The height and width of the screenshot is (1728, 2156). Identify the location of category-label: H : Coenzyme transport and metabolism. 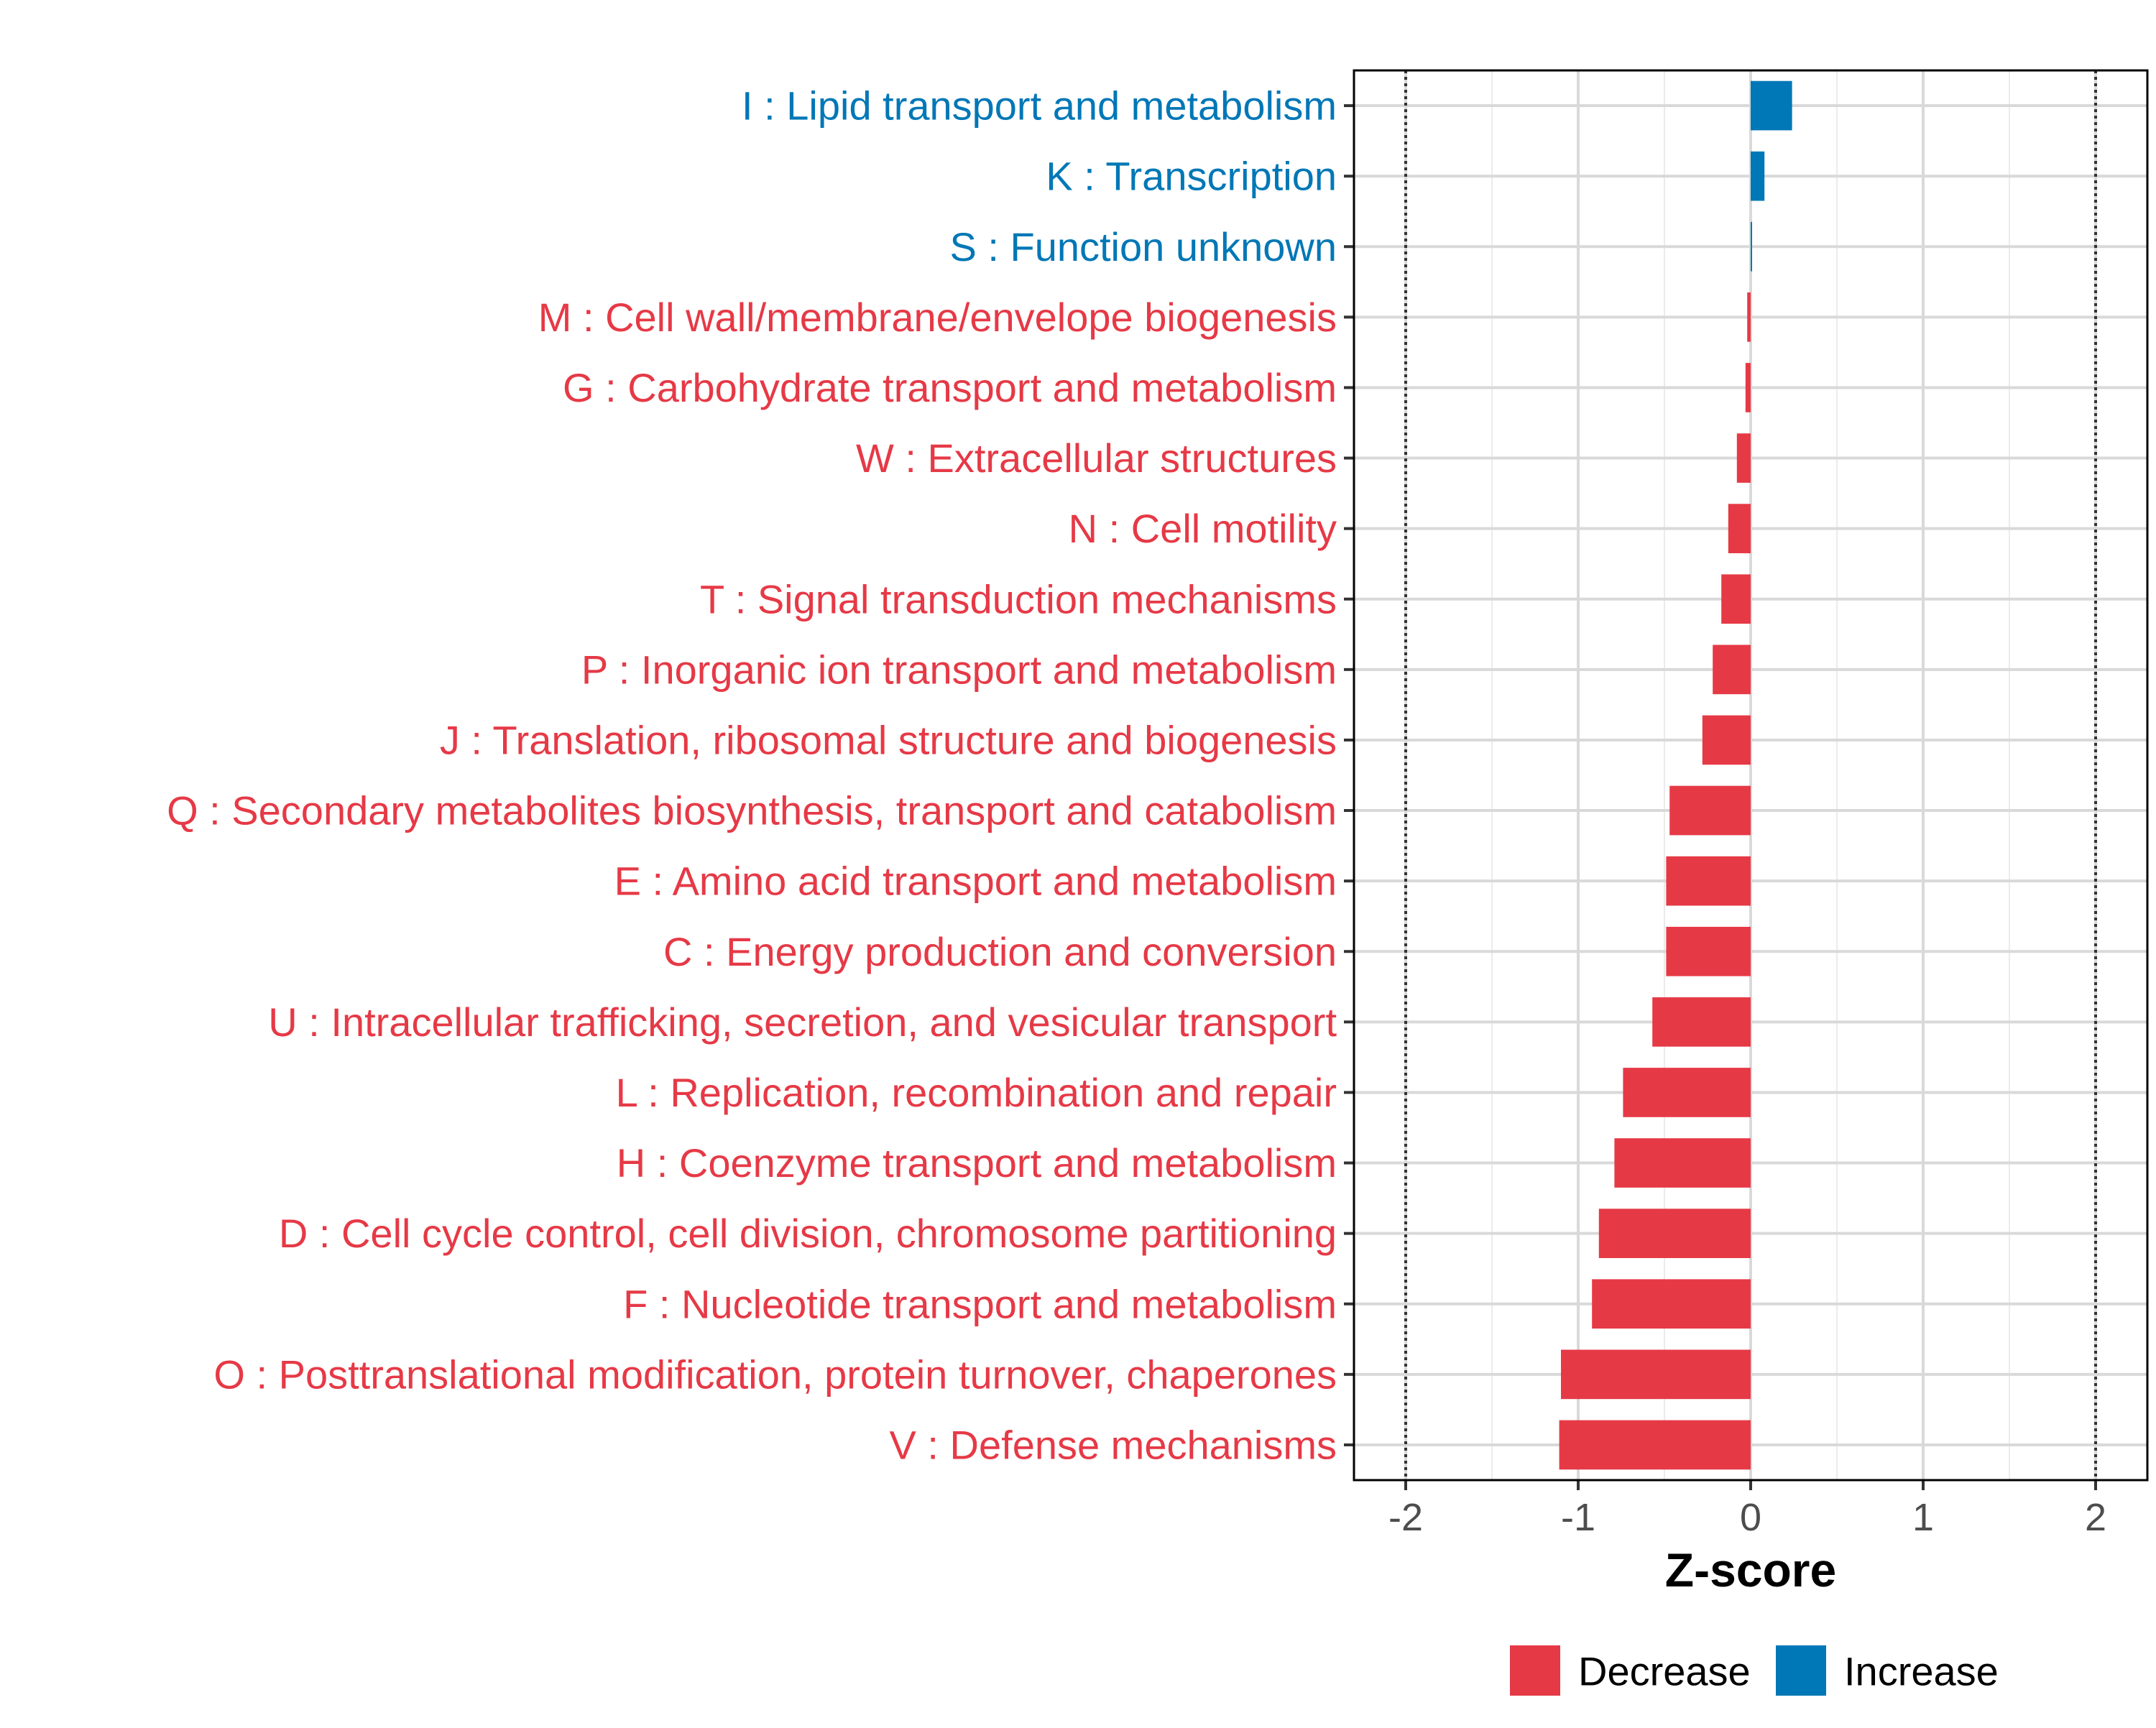
(977, 1163).